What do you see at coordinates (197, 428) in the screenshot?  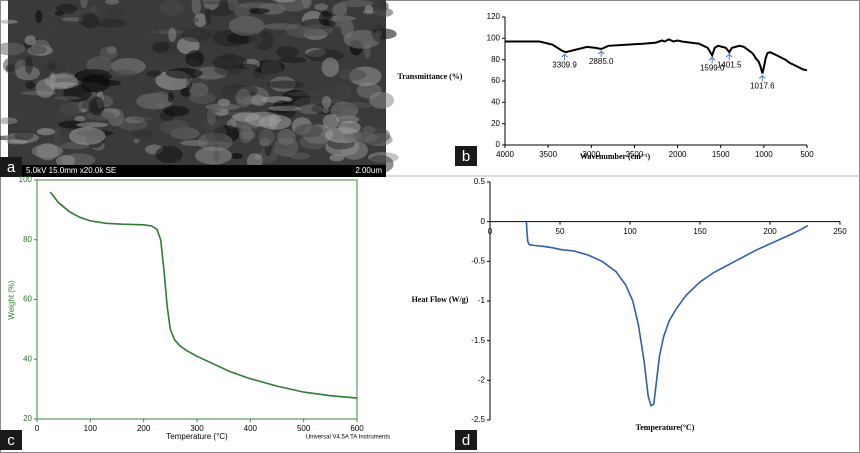 I see `x-tick-label: 300` at bounding box center [197, 428].